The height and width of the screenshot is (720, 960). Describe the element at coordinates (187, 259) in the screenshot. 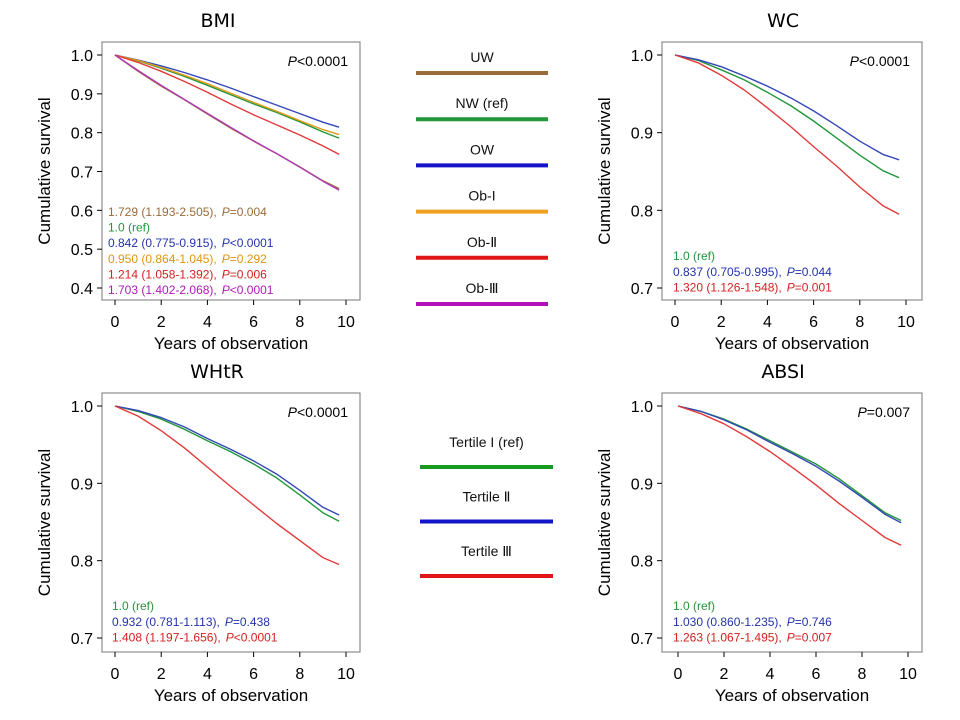

I see `hazard-ratio-text: 0.950 (0.864-1.045), P=0.292` at that location.